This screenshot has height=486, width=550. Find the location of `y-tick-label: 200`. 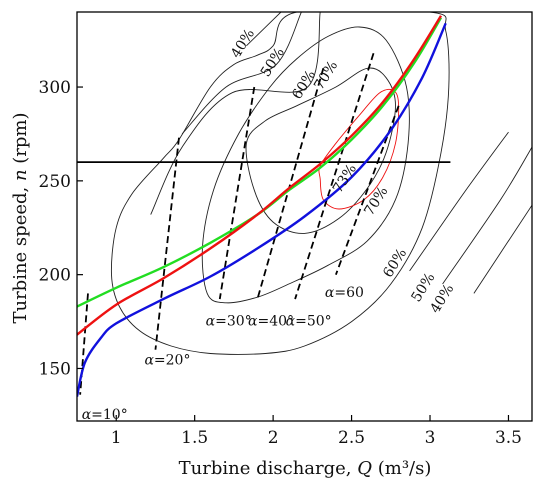

y-tick-label: 200 is located at coordinates (55, 276).